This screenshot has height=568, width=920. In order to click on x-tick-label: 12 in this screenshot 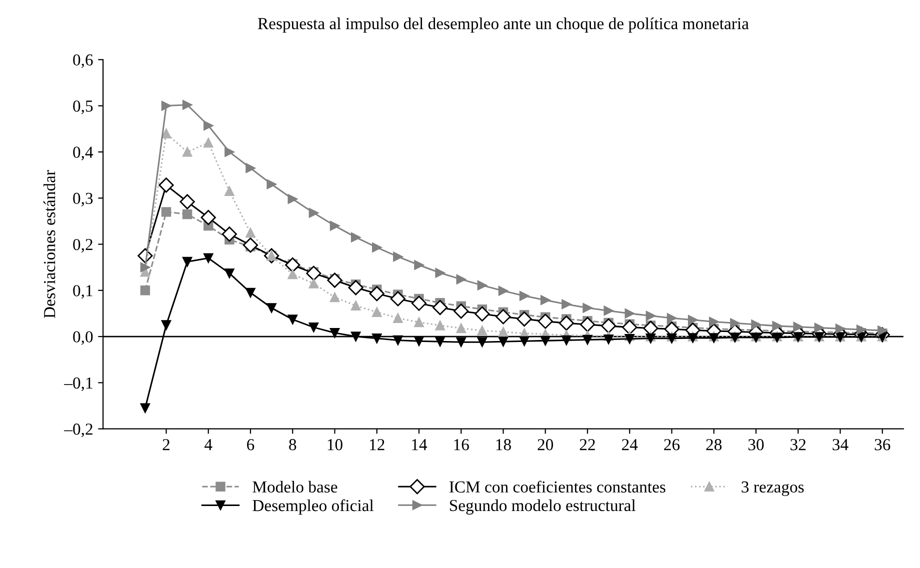, I will do `click(377, 444)`.